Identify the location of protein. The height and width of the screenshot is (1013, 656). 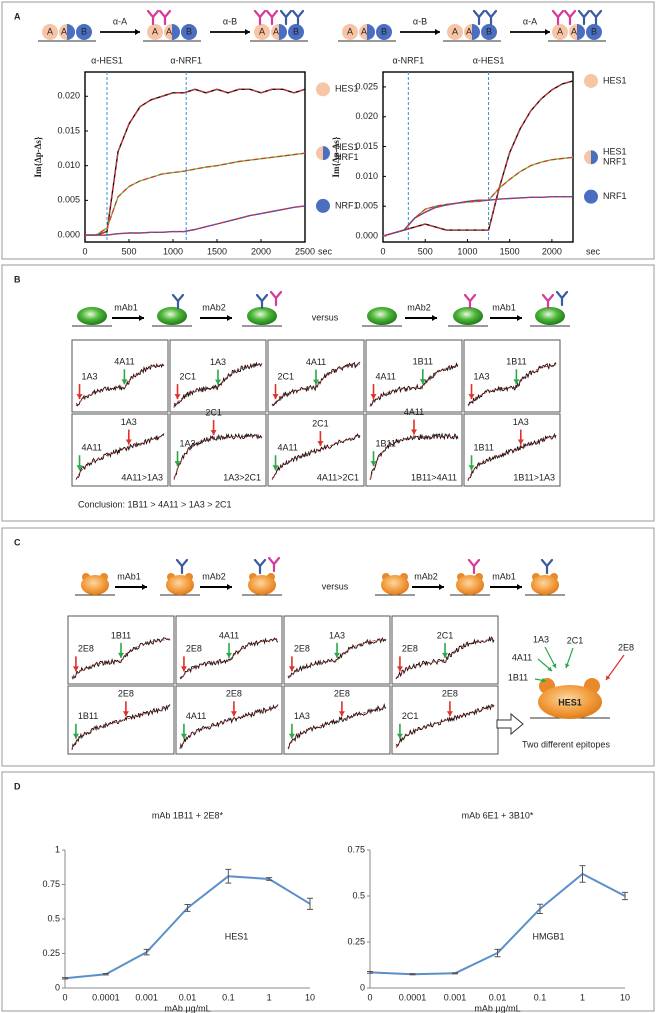
(545, 585).